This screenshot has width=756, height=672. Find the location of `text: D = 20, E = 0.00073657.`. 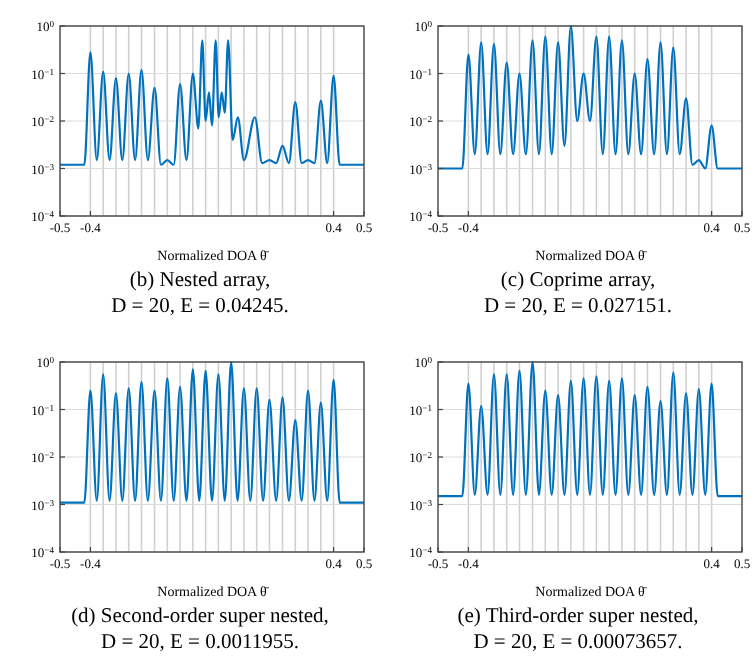

text: D = 20, E = 0.00073657. is located at coordinates (578, 643).